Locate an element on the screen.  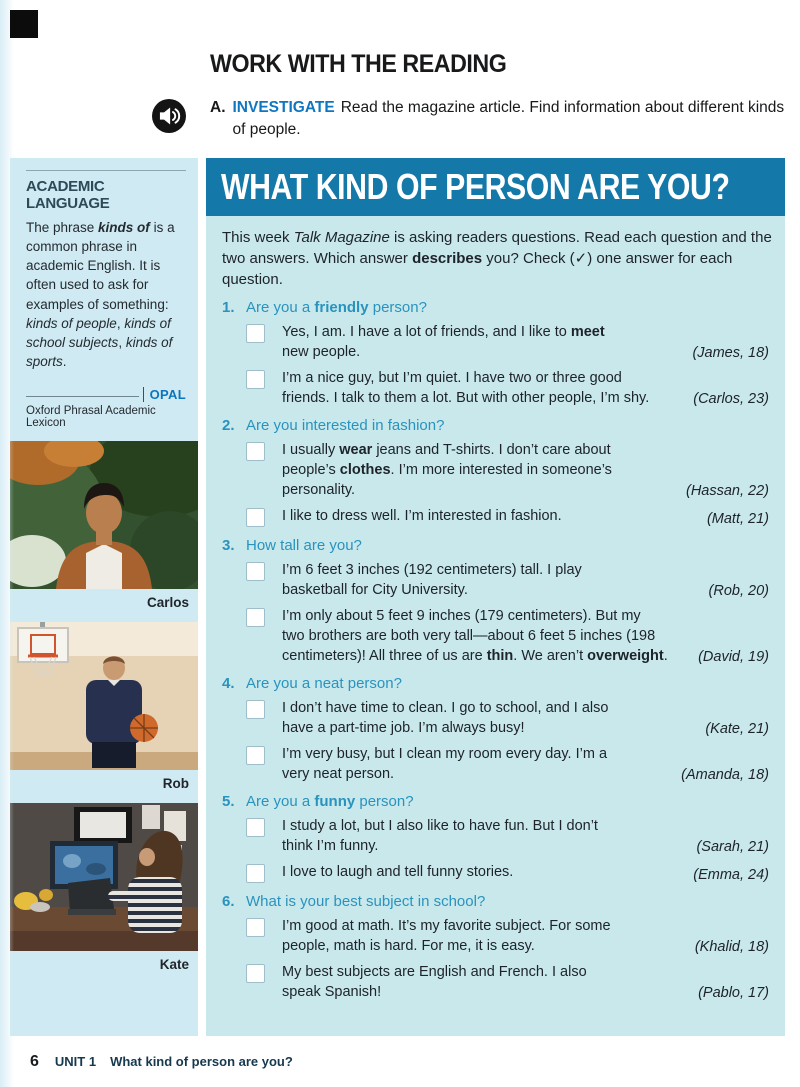
answer-author: (Carlos, 23) is located at coordinates (731, 398).